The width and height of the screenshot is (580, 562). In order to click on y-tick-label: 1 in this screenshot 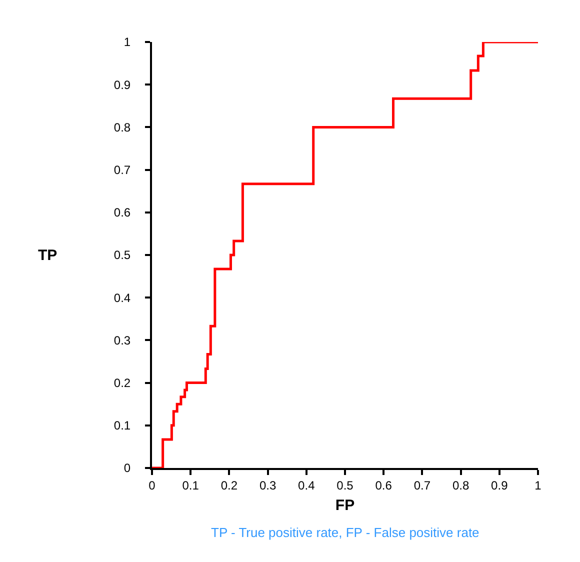, I will do `click(127, 42)`.